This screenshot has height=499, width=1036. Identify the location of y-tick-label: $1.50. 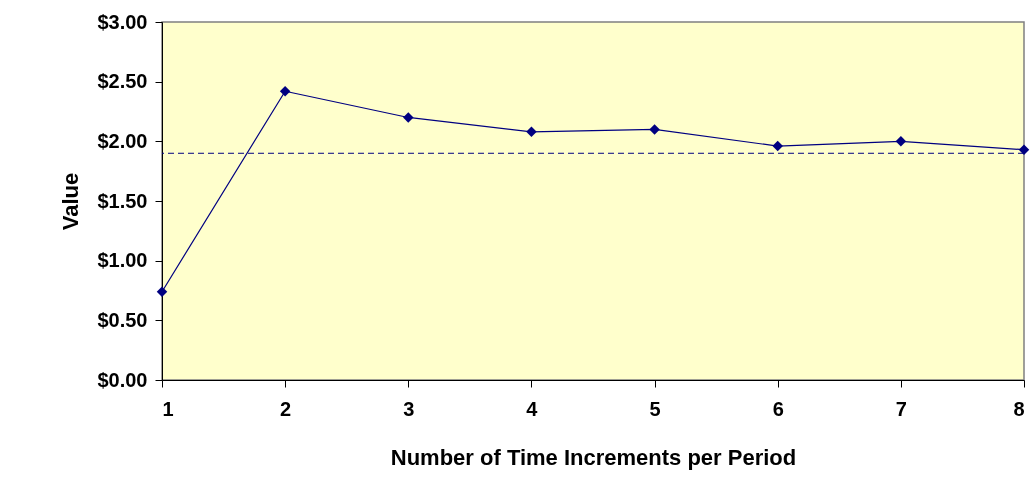
(122, 200).